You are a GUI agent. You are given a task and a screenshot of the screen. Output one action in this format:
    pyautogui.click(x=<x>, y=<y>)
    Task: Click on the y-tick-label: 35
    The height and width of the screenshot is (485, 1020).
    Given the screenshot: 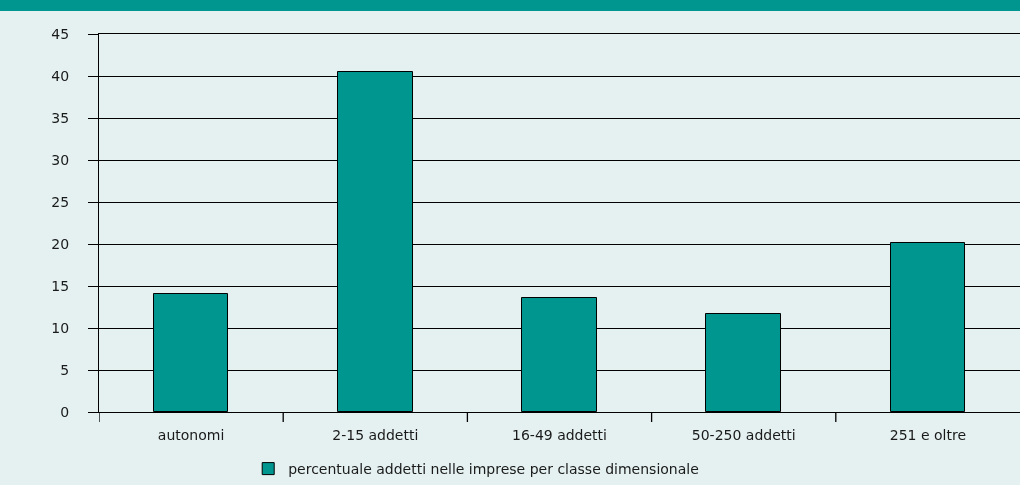 What is the action you would take?
    pyautogui.click(x=60, y=117)
    